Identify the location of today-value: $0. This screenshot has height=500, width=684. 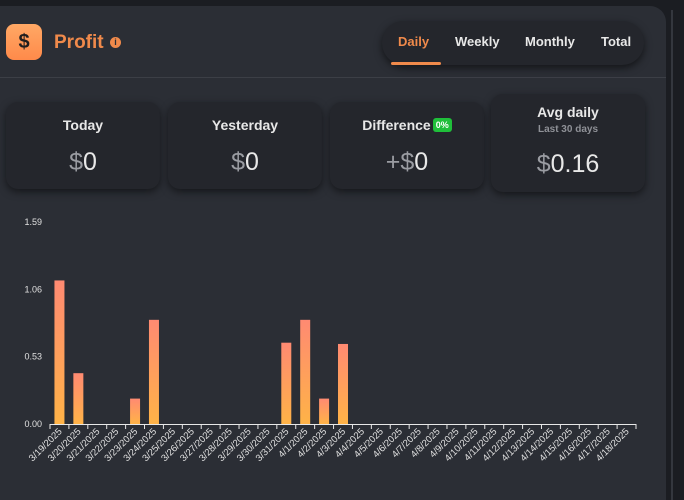
(83, 162).